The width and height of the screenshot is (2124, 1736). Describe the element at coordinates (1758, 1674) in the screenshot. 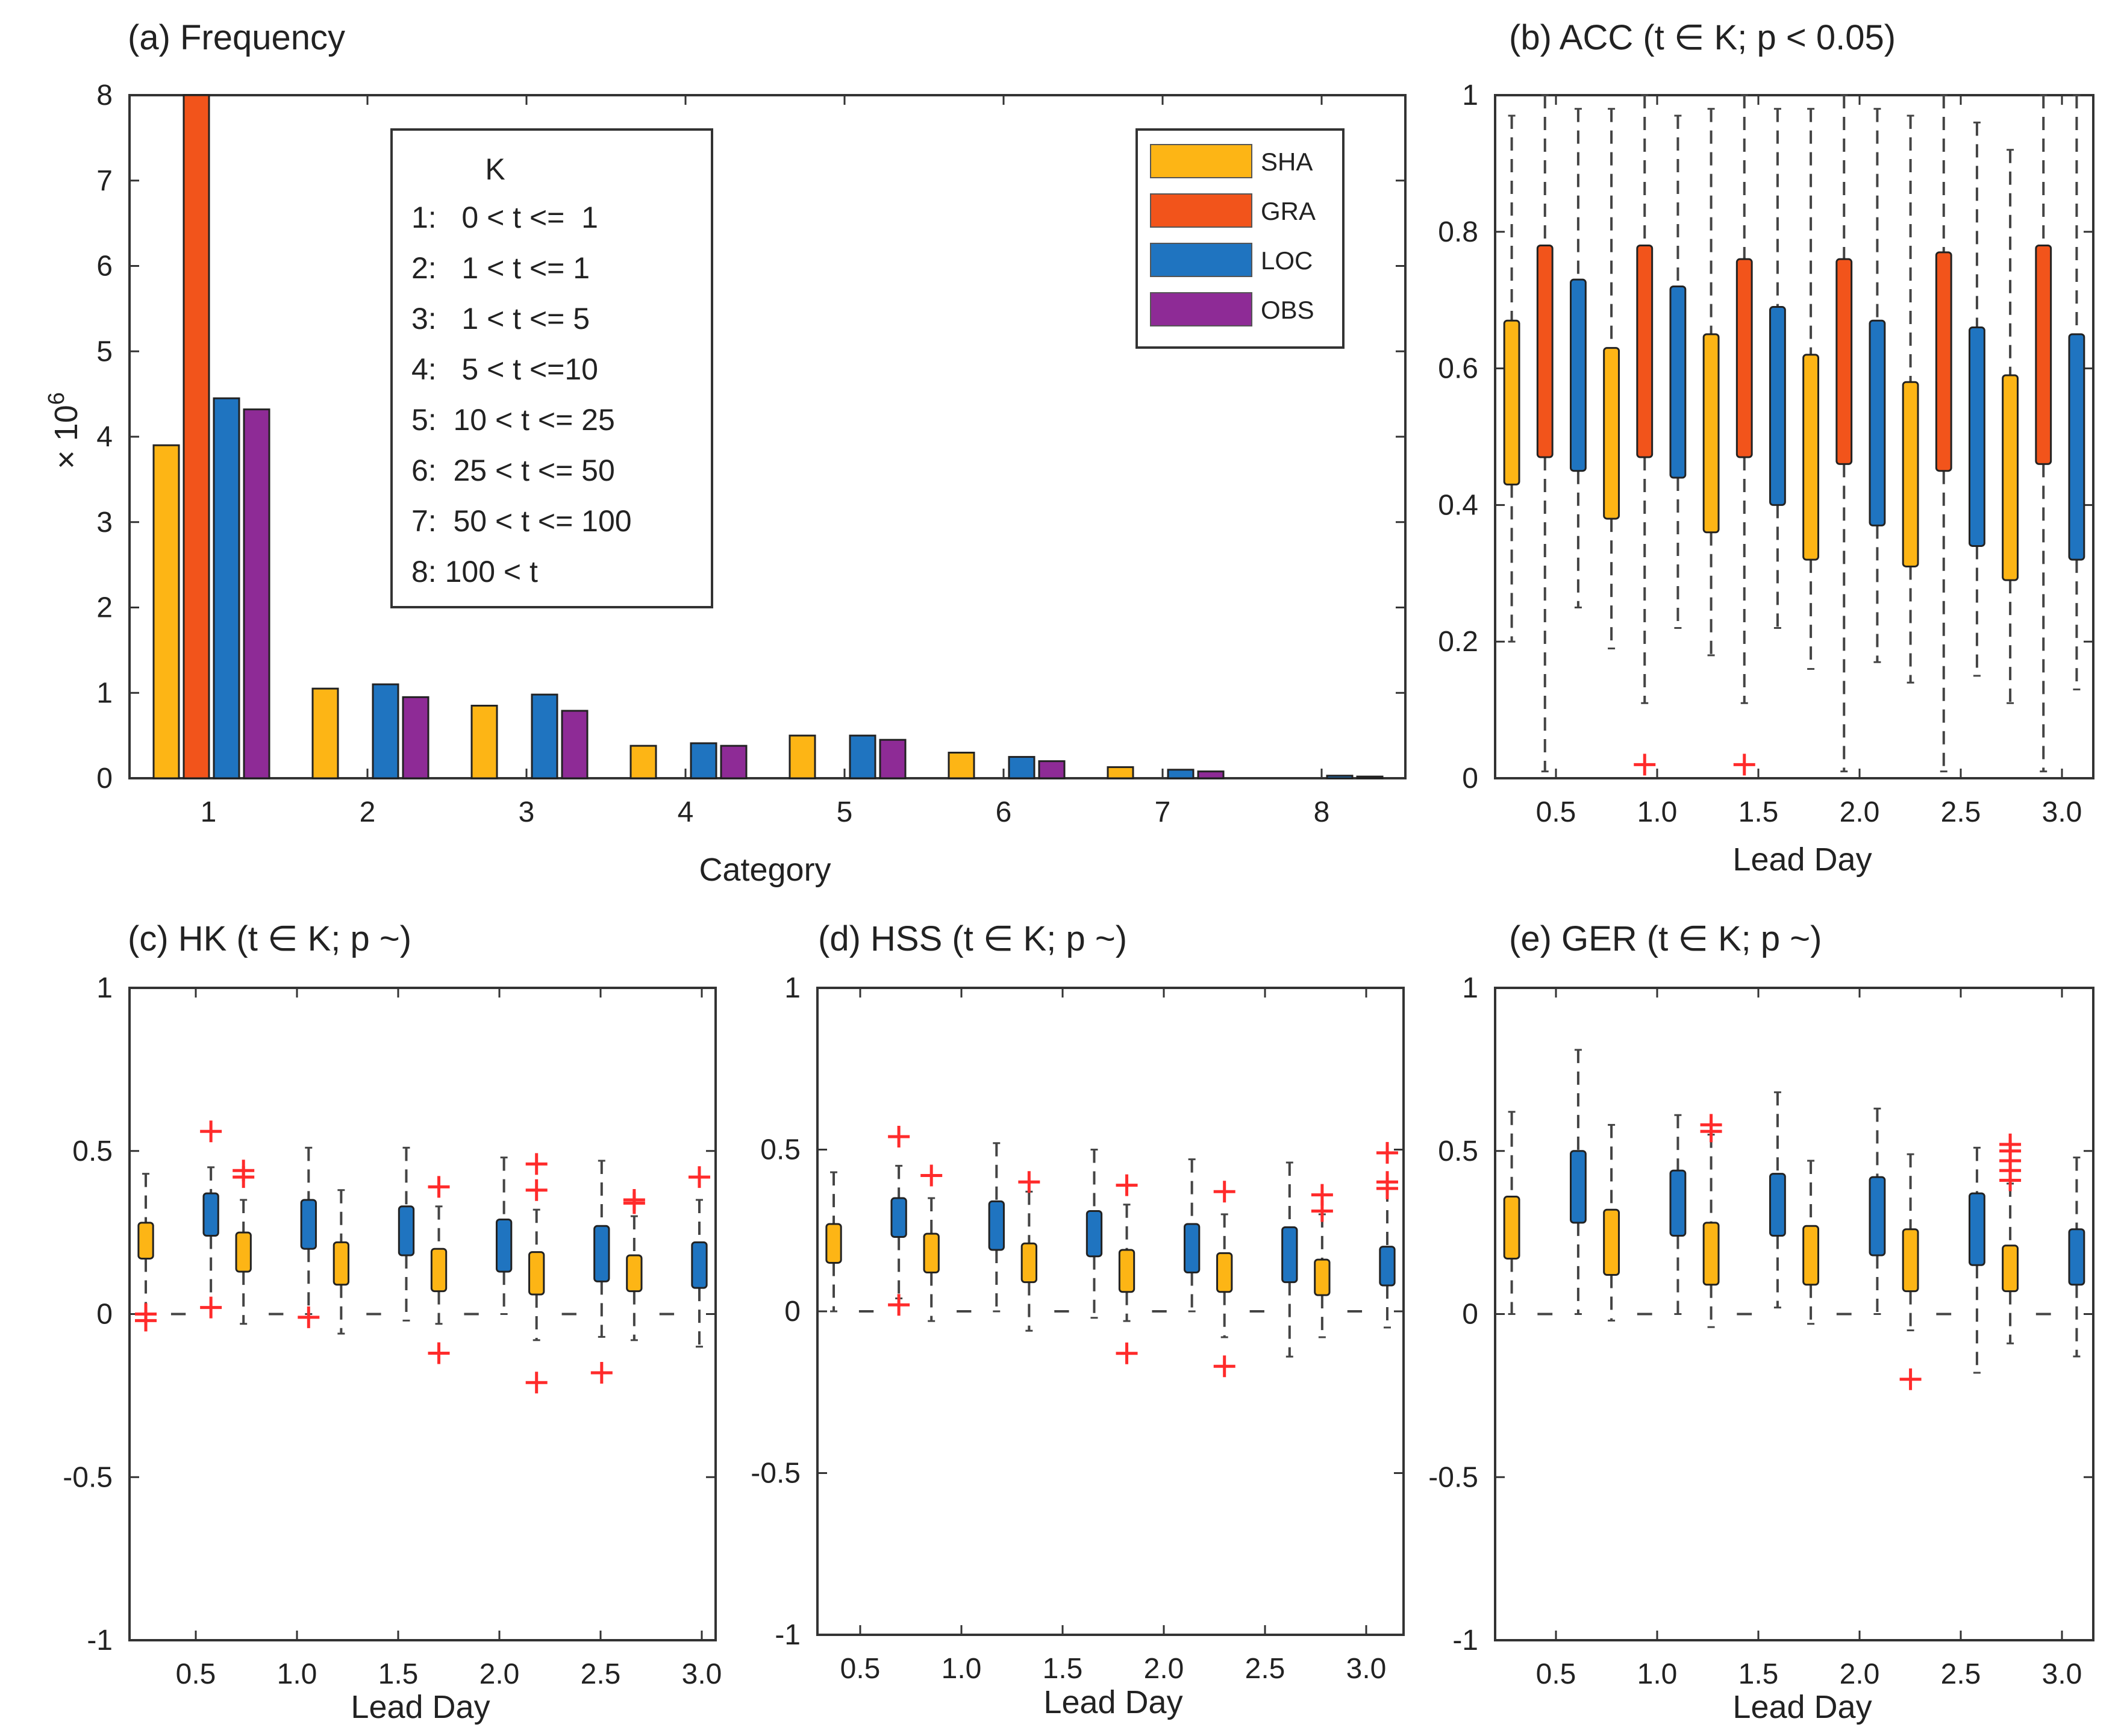

I see `panel-e-xtick-label: 1.5` at that location.